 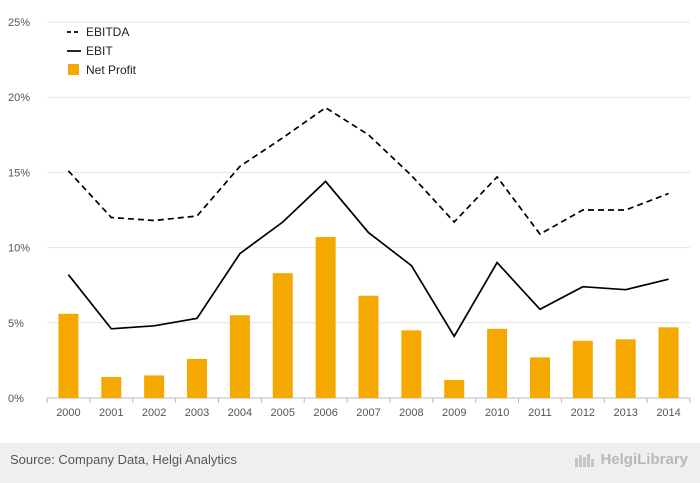 What do you see at coordinates (585, 460) in the screenshot?
I see `library-icon` at bounding box center [585, 460].